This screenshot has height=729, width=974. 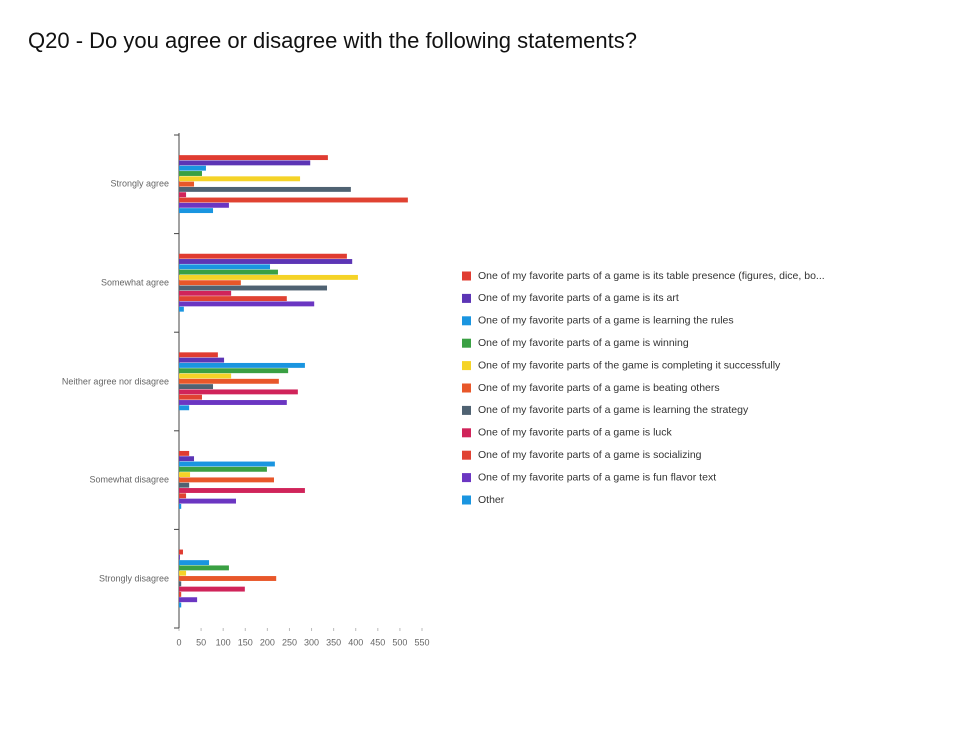 What do you see at coordinates (245, 642) in the screenshot?
I see `x-tick-label: 150` at bounding box center [245, 642].